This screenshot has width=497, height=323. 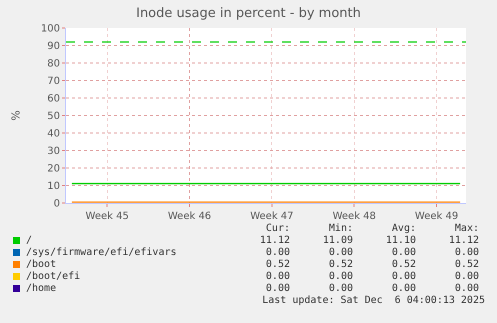 I want to click on x-tick-label: Week 48, so click(x=354, y=216).